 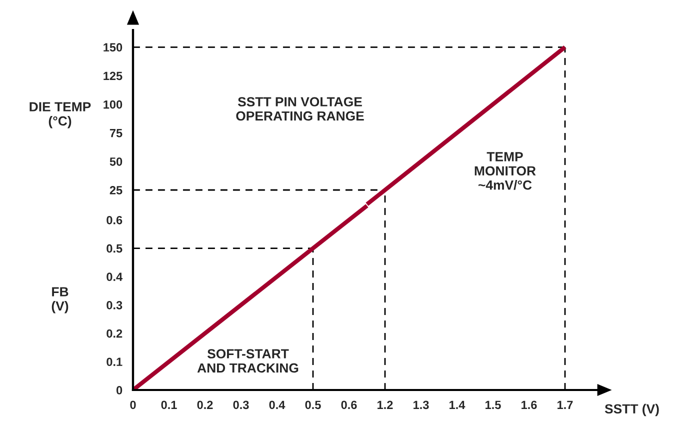 I want to click on x-axis-title: SSTT (V), so click(x=631, y=410).